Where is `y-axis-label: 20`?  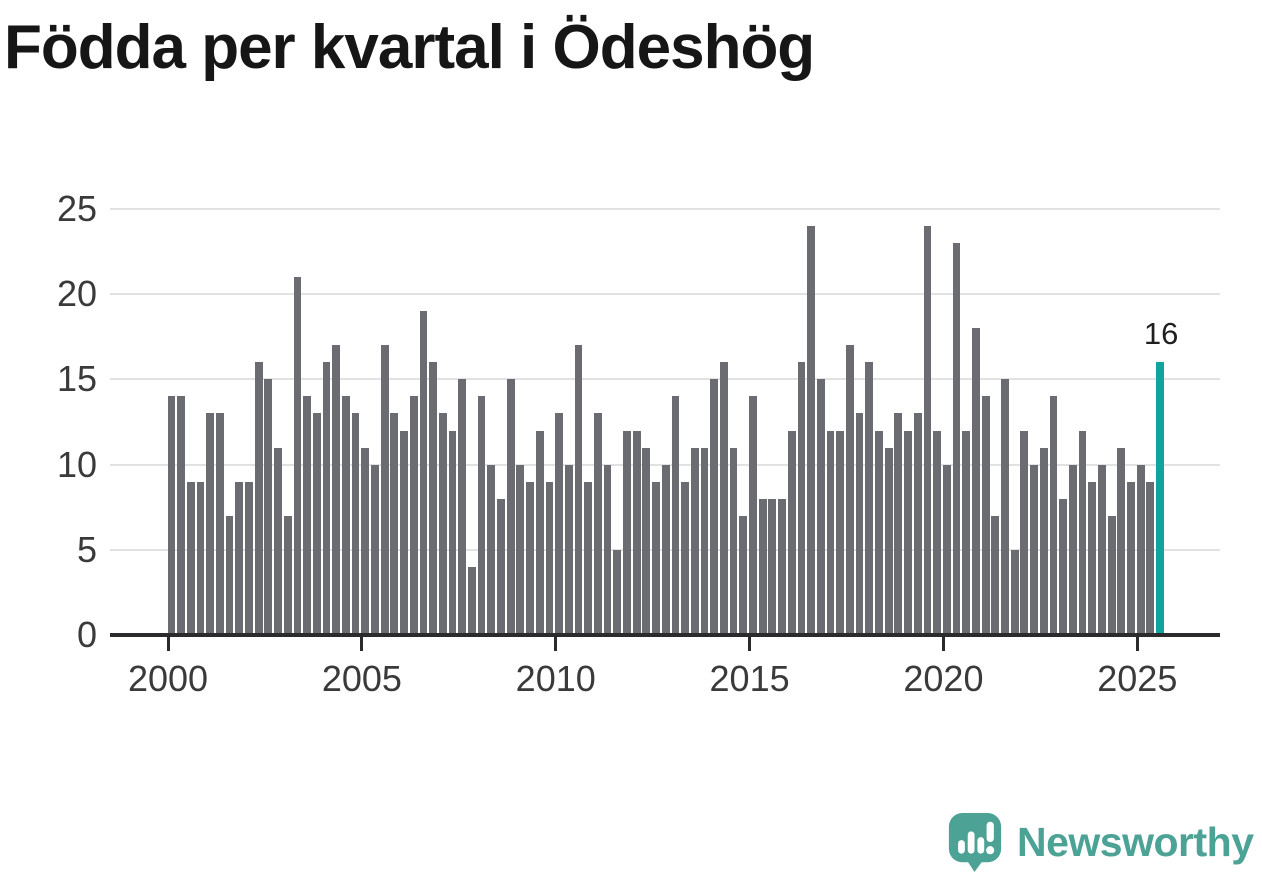
y-axis-label: 20 is located at coordinates (76, 294).